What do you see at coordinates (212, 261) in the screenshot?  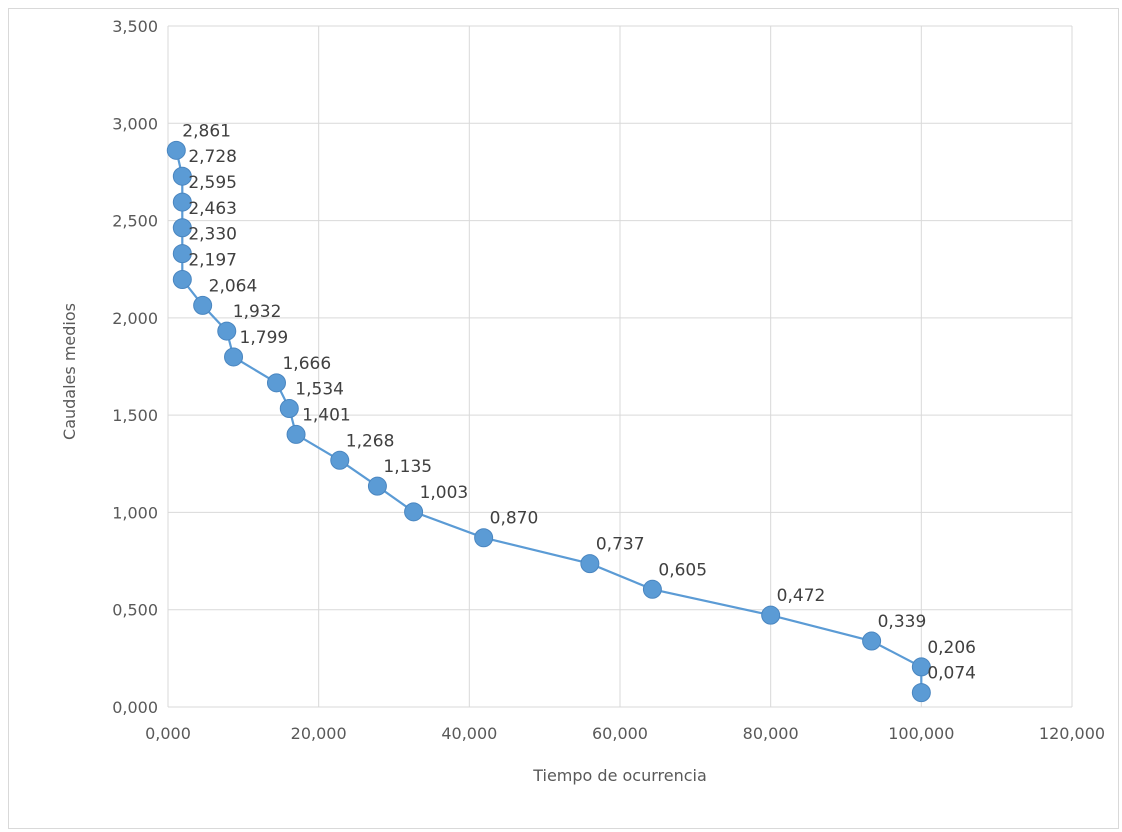 I see `data-label: 2,197` at bounding box center [212, 261].